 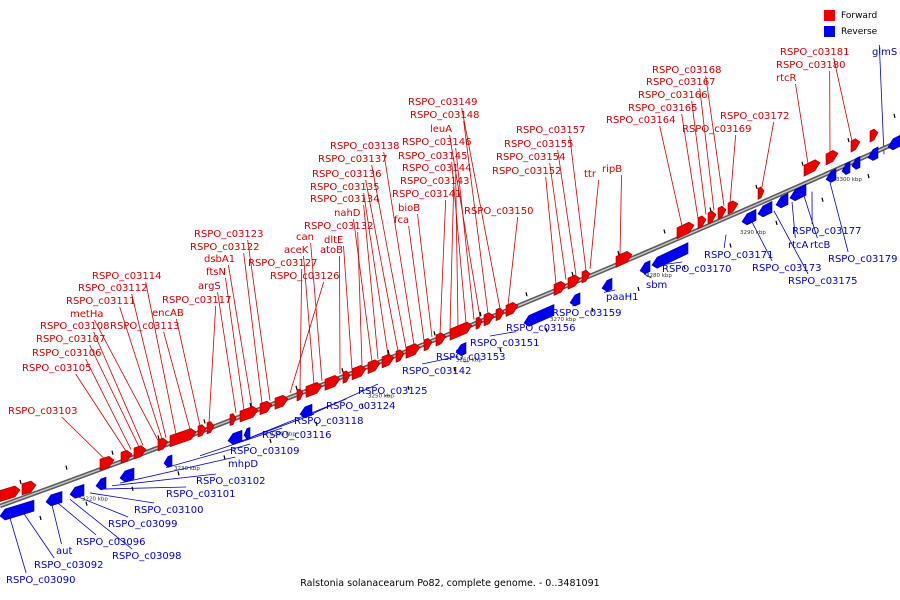 What do you see at coordinates (827, 231) in the screenshot?
I see `reverse-gene-label: RSPO_c03177` at bounding box center [827, 231].